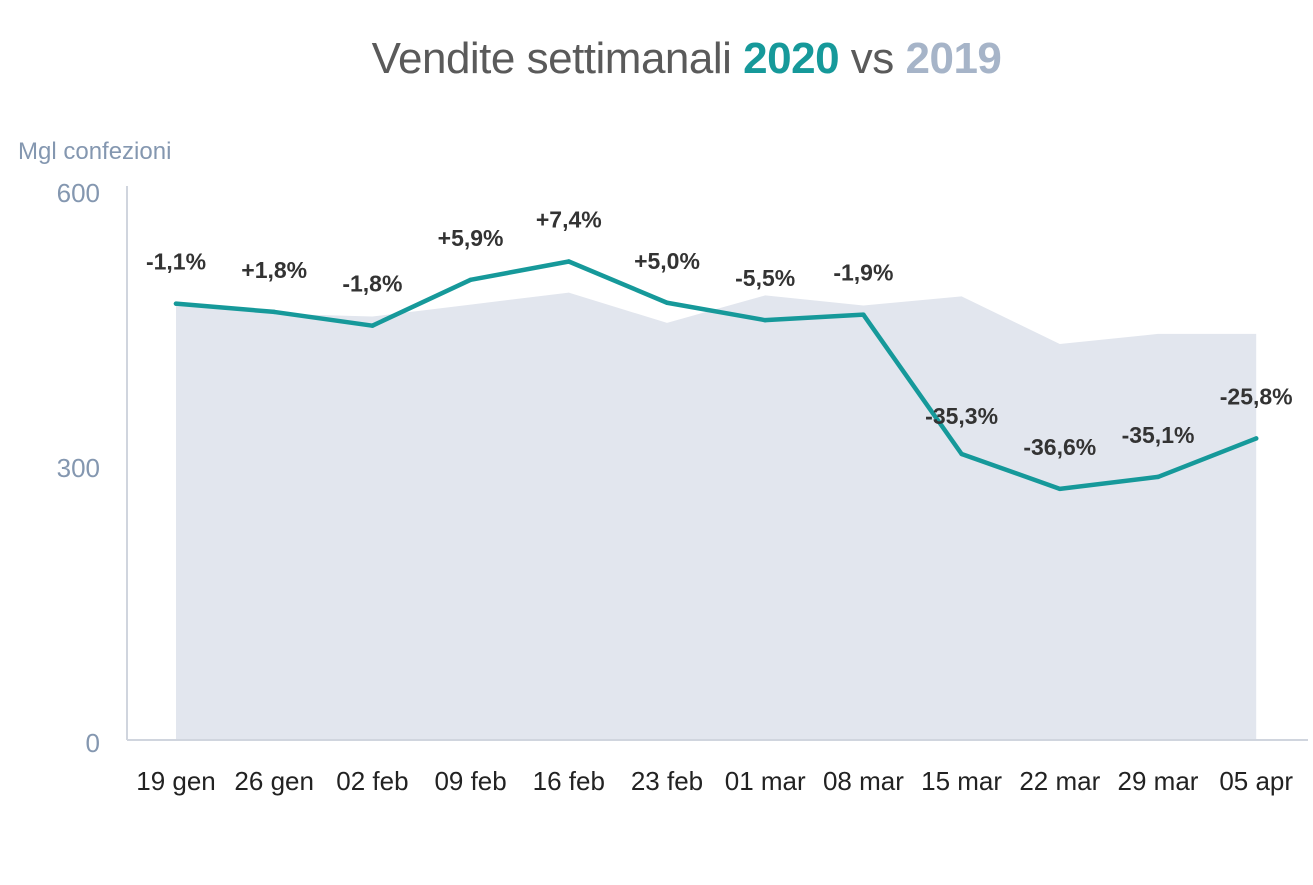 The width and height of the screenshot is (1313, 885). What do you see at coordinates (765, 278) in the screenshot?
I see `data-label: -5,5%` at bounding box center [765, 278].